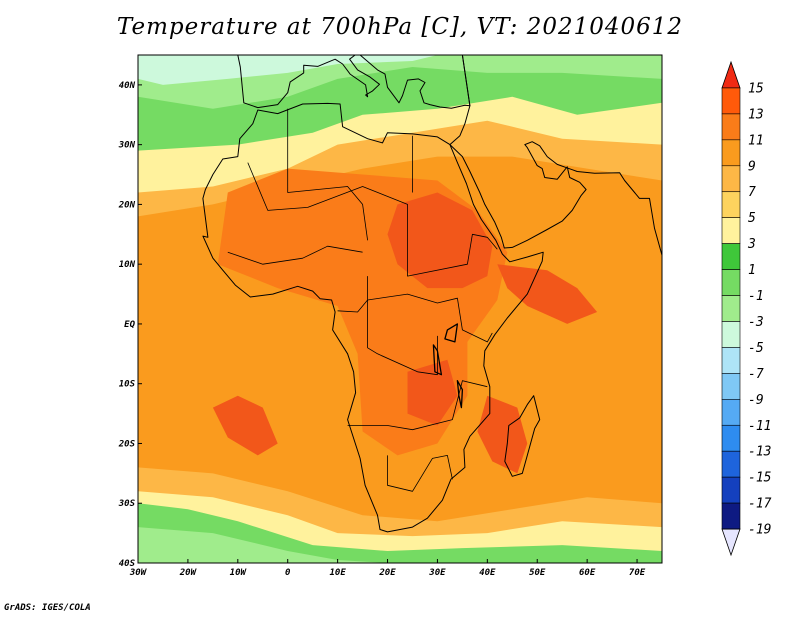 The image size is (800, 618). I want to click on y-tick-label: 40N, so click(127, 86).